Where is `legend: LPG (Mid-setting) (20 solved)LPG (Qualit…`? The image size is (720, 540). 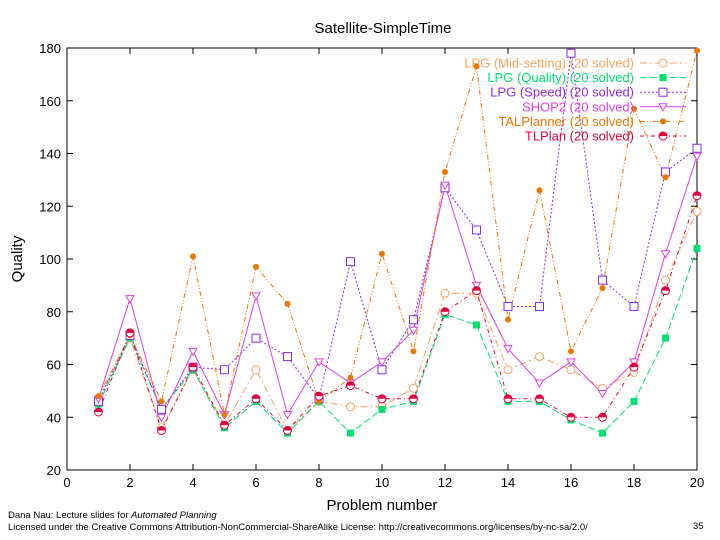 legend: LPG (Mid-setting) (20 solved)LPG (Qualit… is located at coordinates (575, 100).